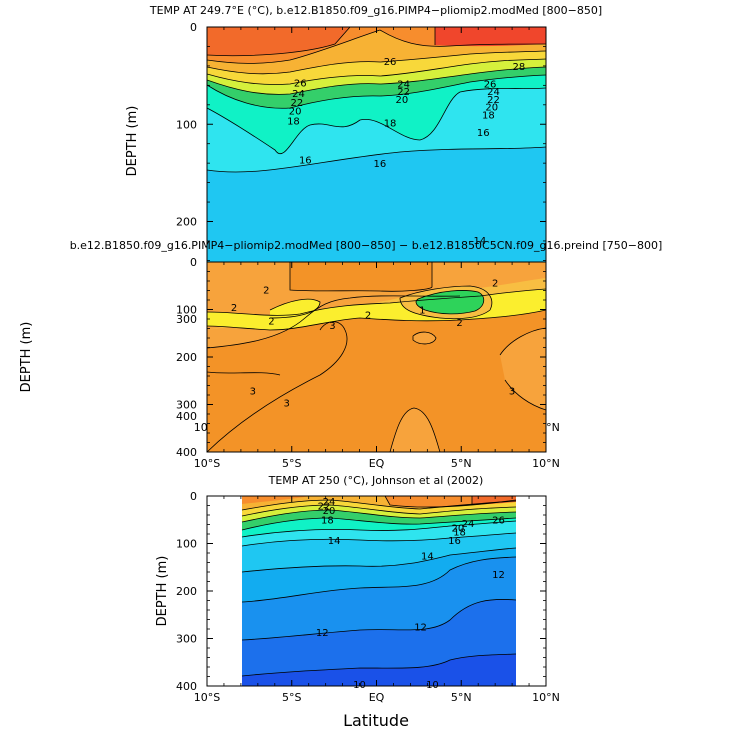  What do you see at coordinates (162, 591) in the screenshot?
I see `panel-3-ylabel: DEPTH (m)` at bounding box center [162, 591].